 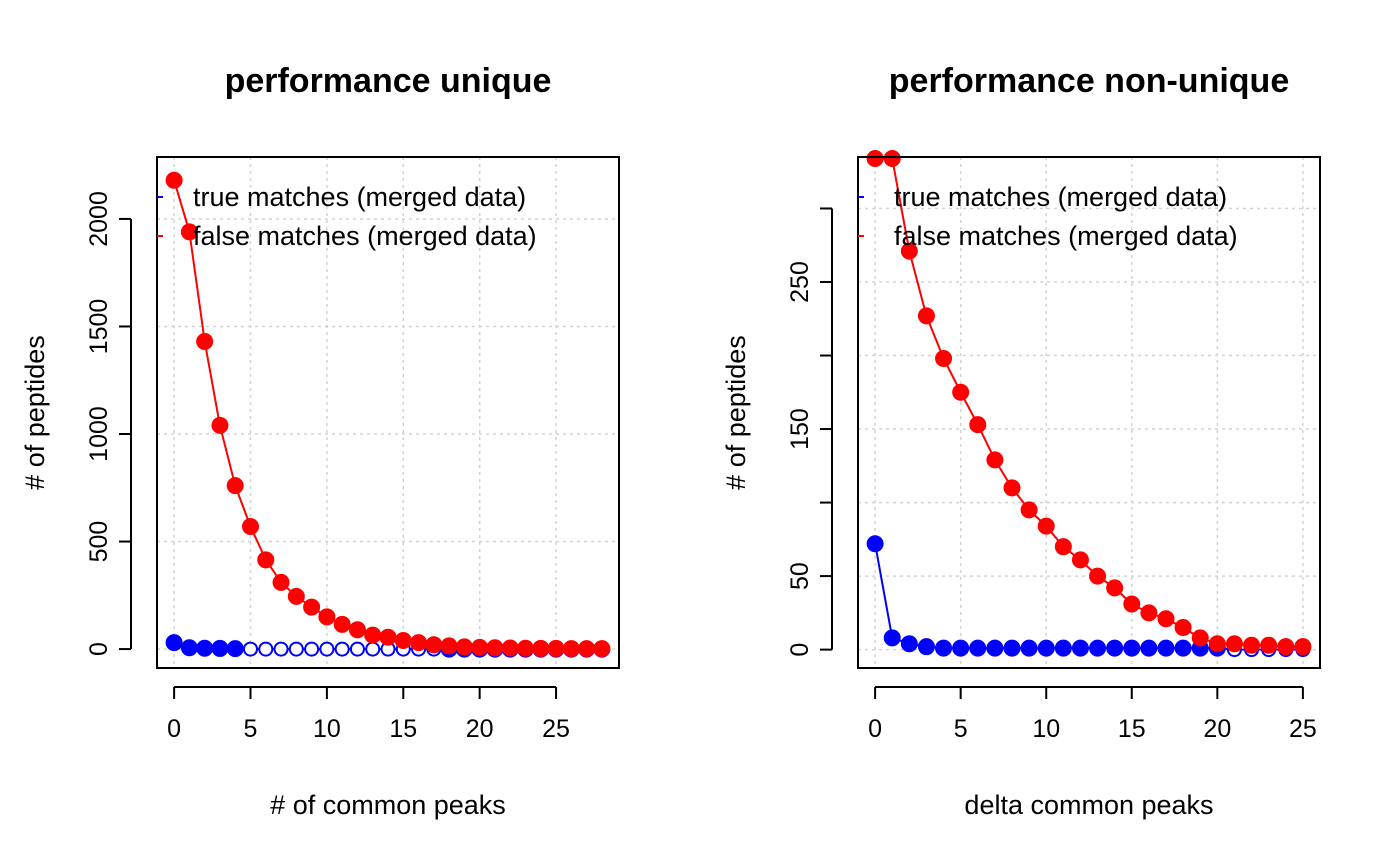 What do you see at coordinates (800, 576) in the screenshot?
I see `y-tick-label: 50` at bounding box center [800, 576].